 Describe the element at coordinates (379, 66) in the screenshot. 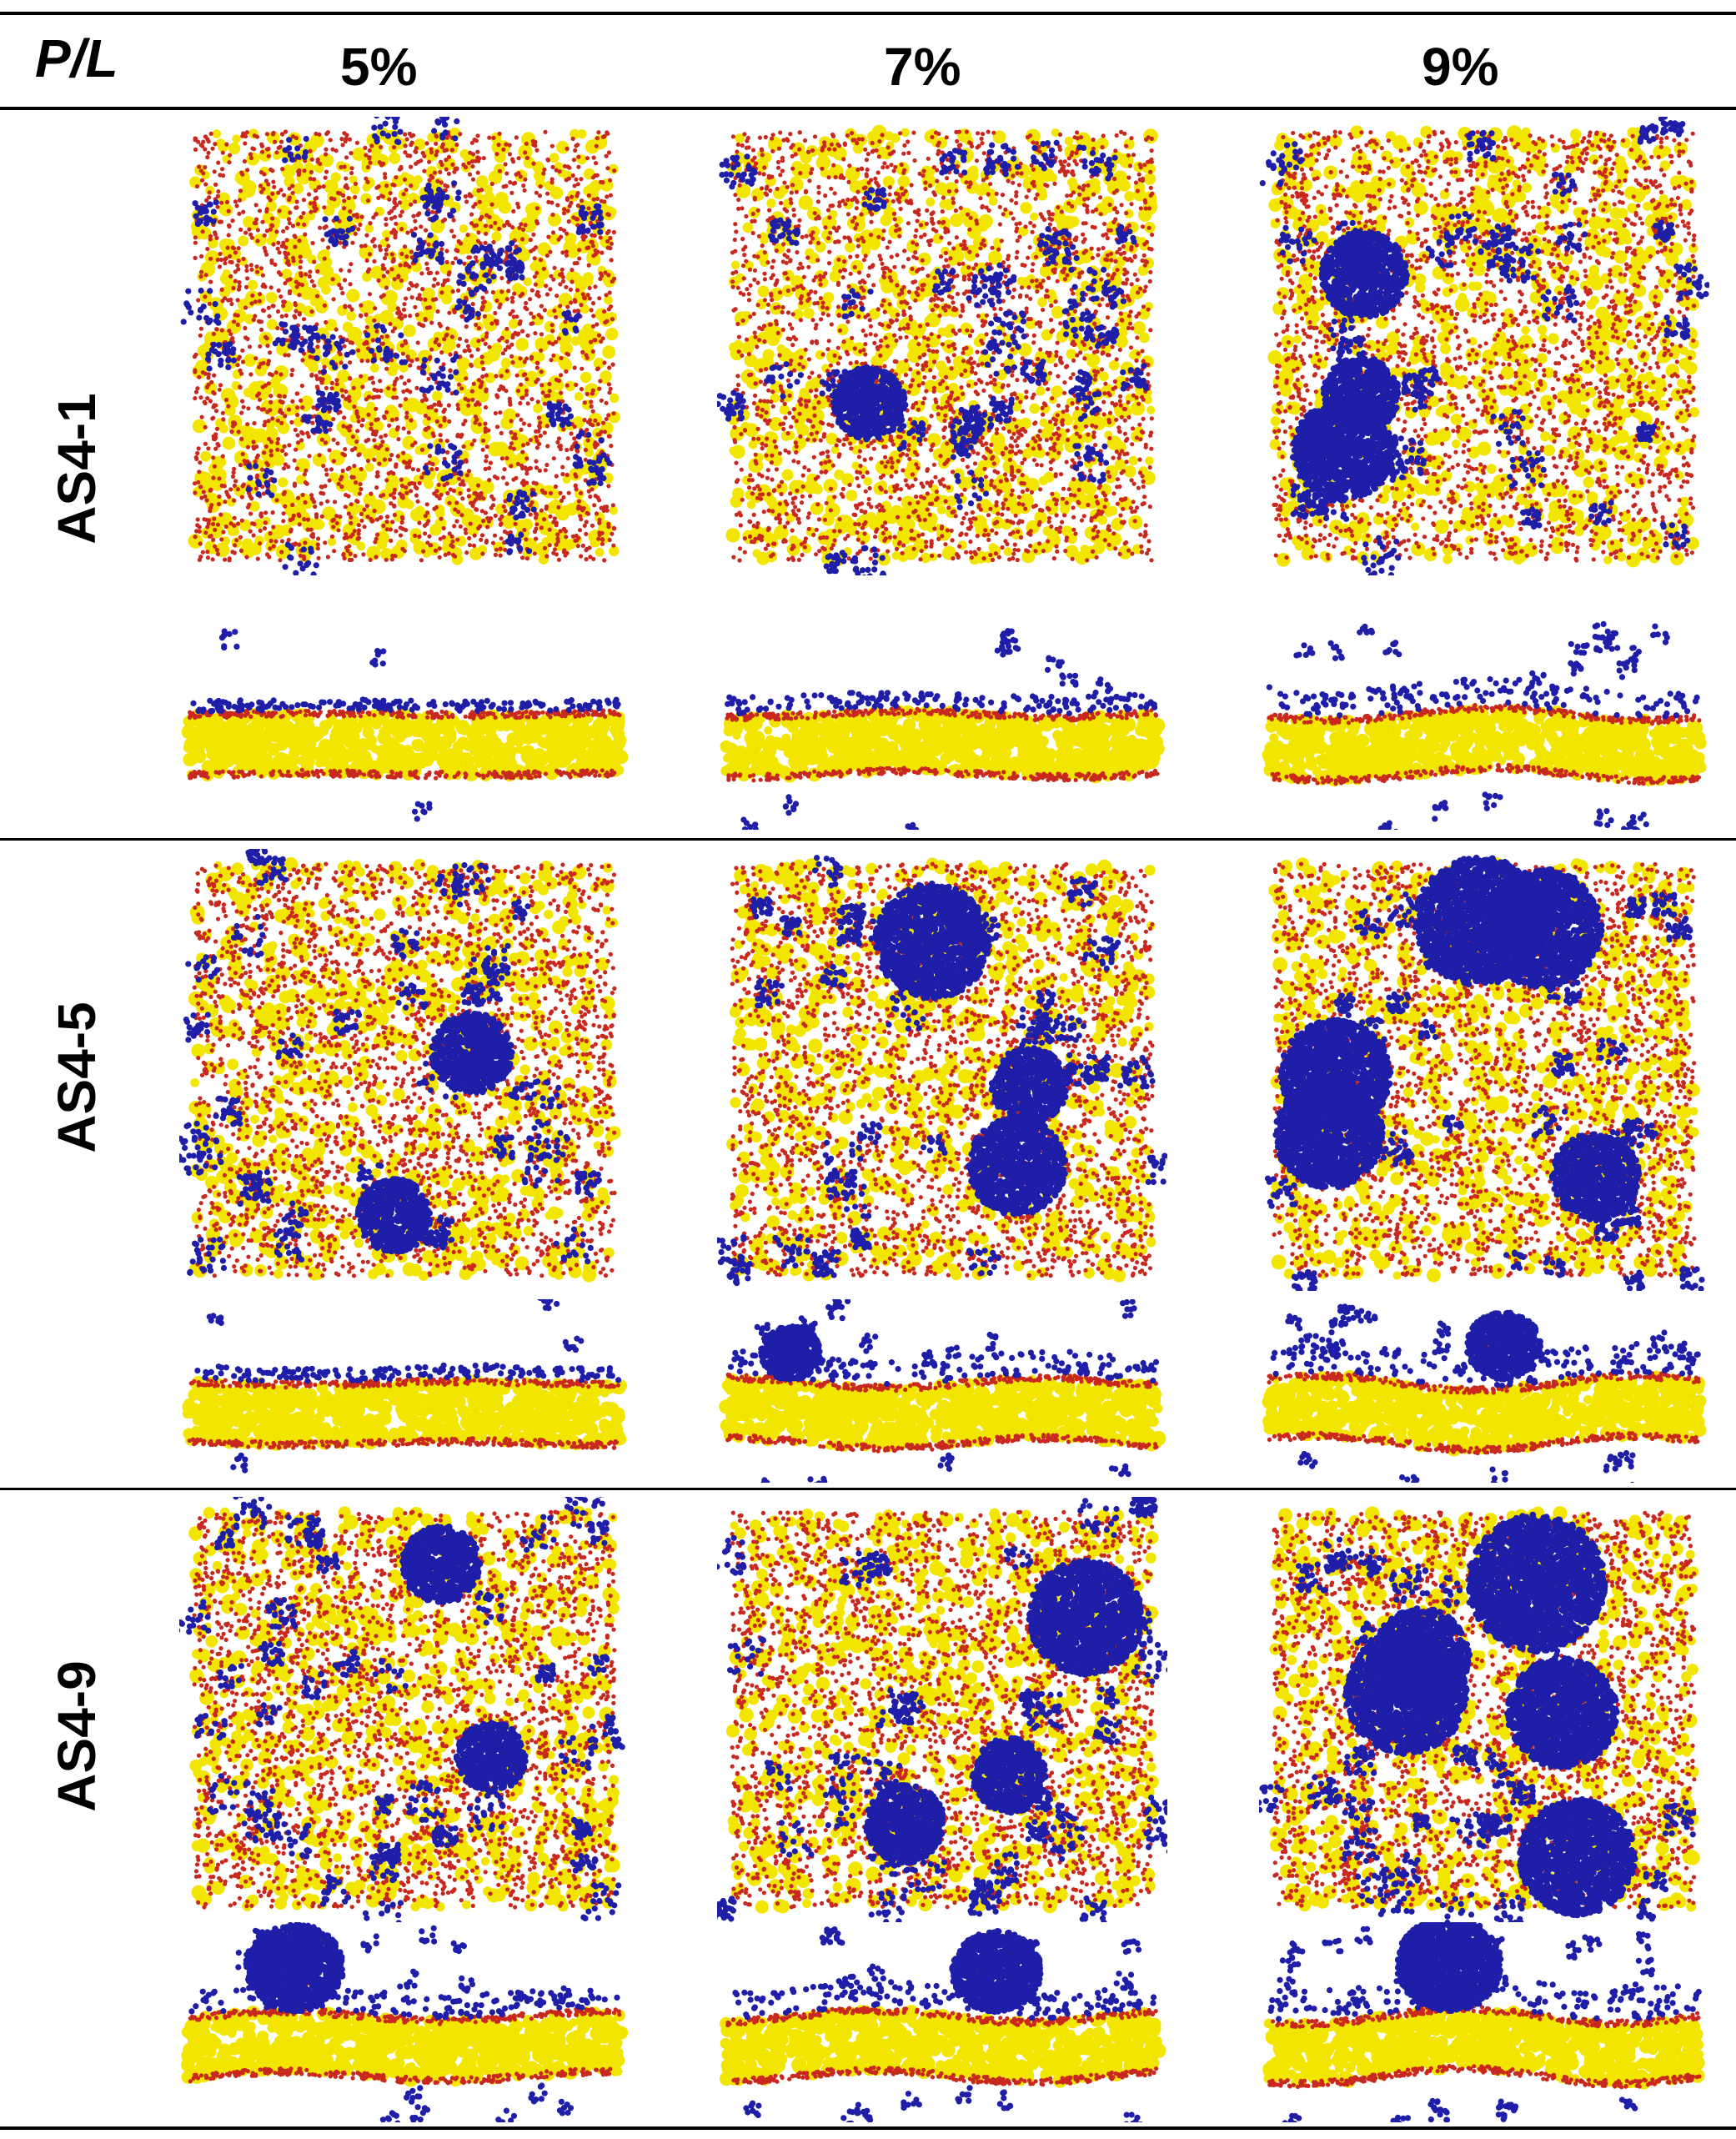

I see `header-col-5: 5%` at that location.